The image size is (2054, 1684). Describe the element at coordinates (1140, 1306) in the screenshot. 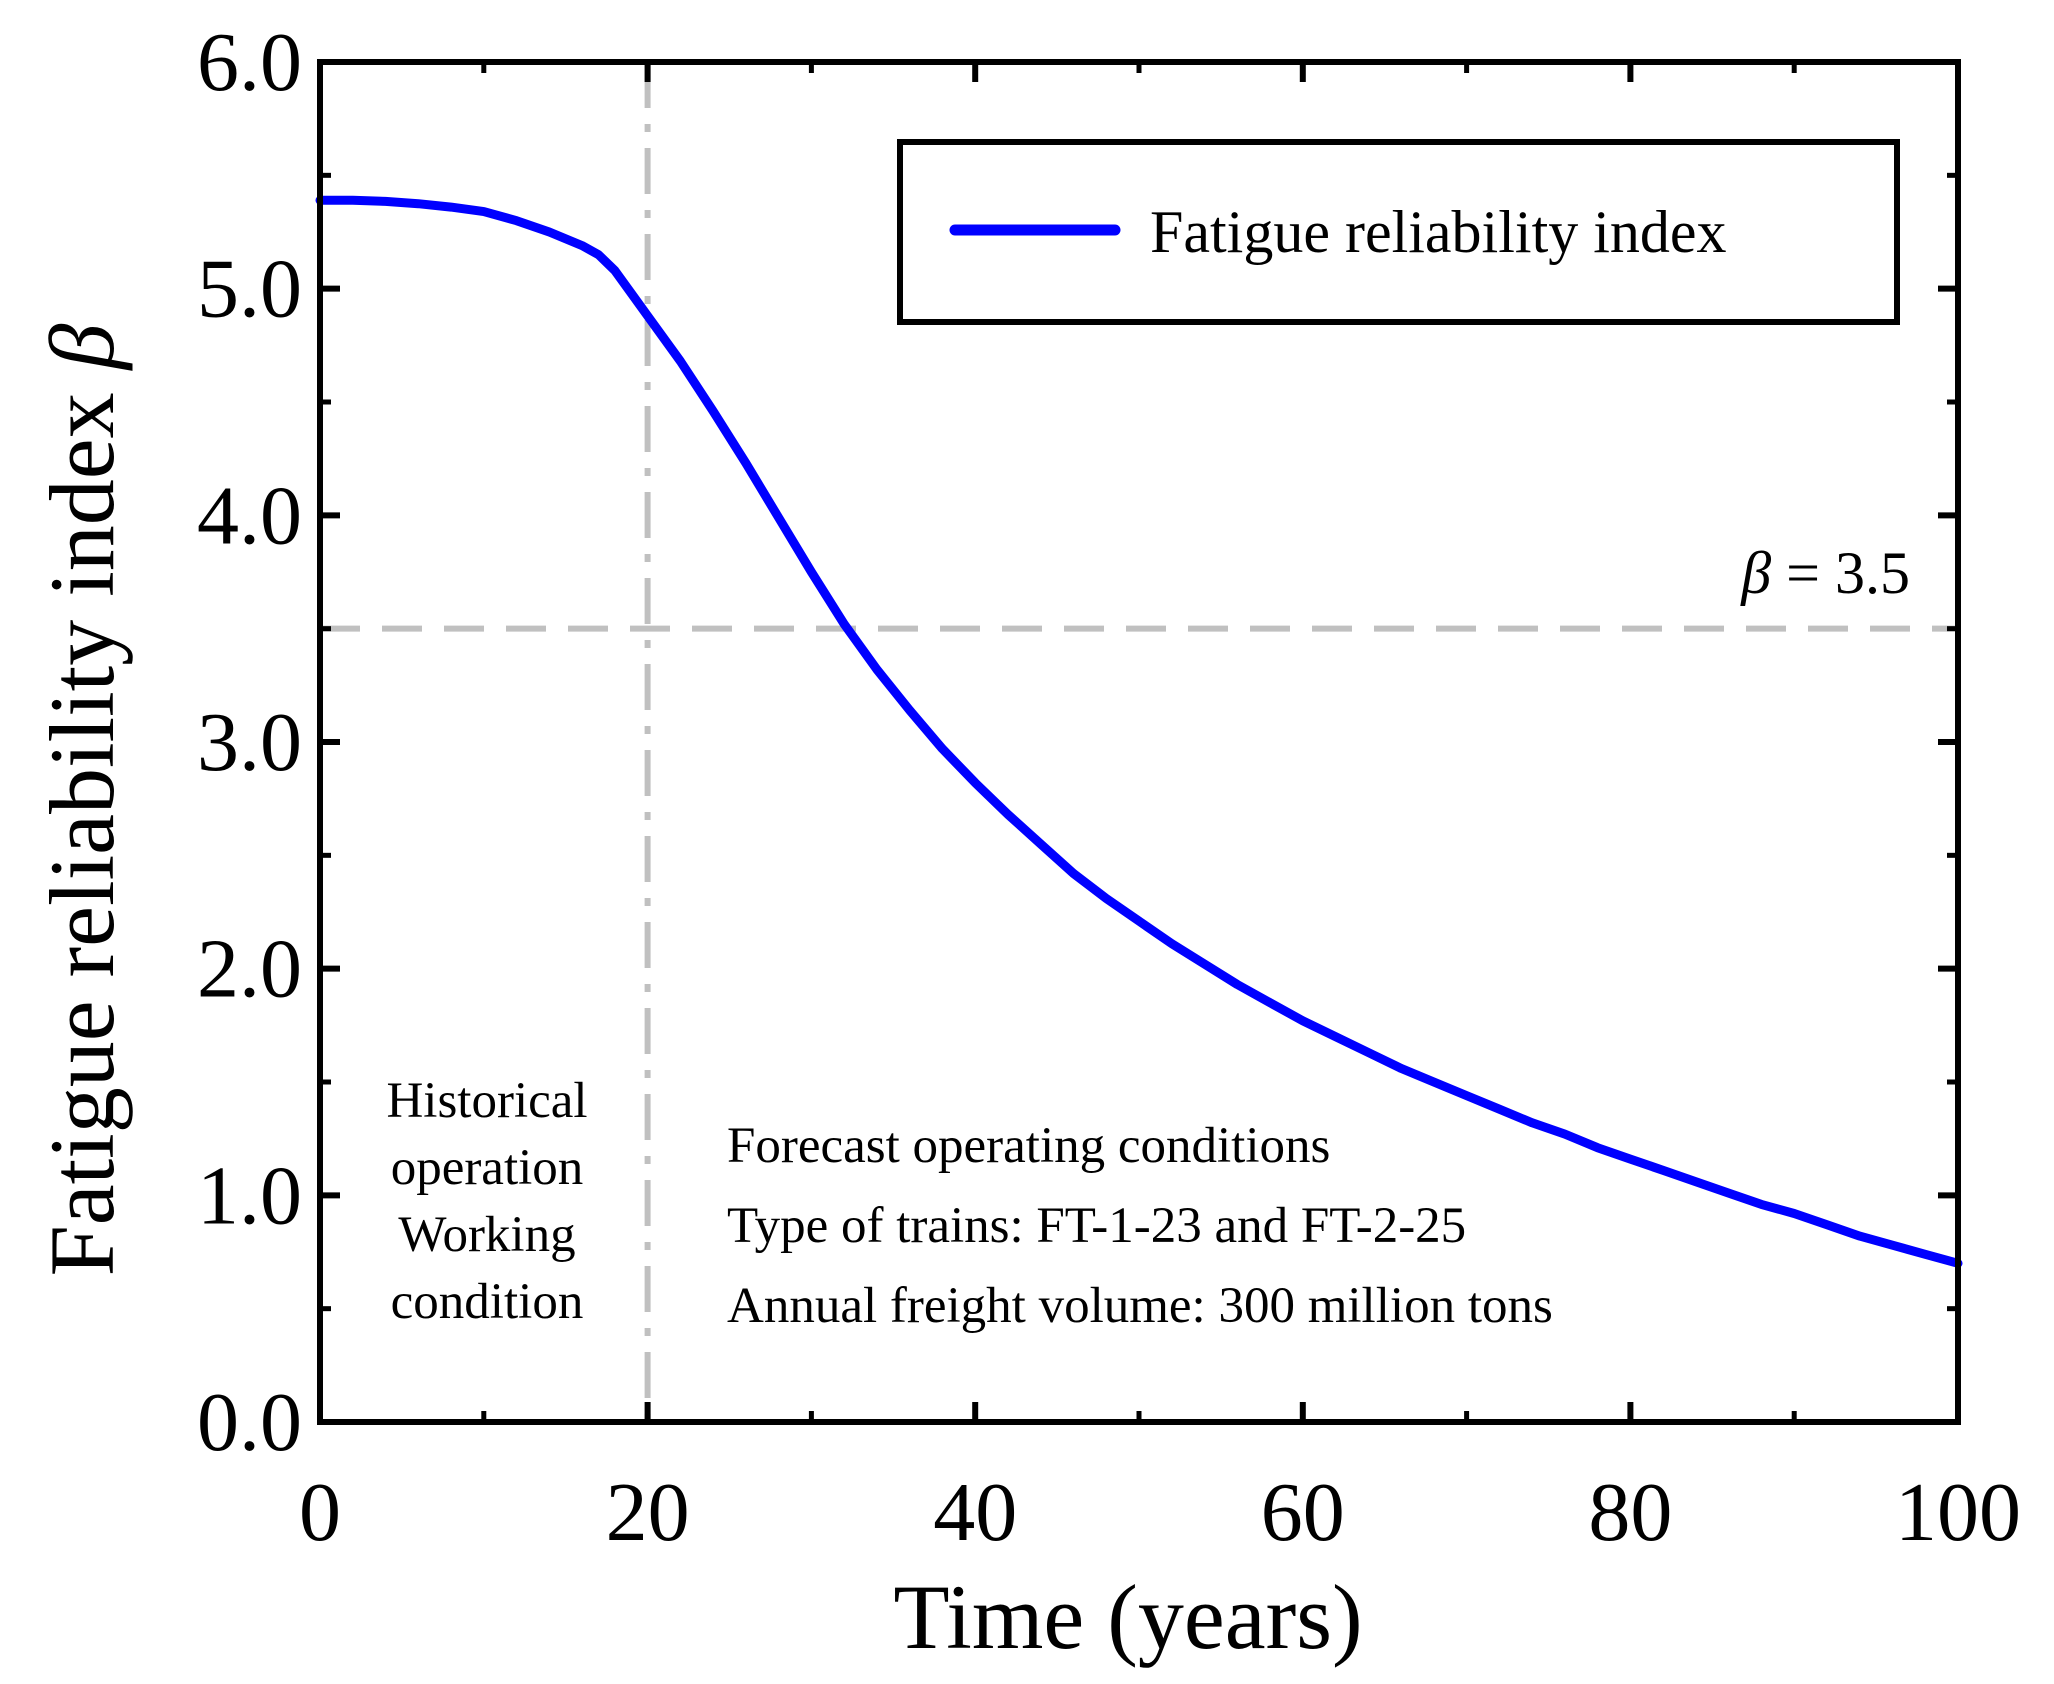

I see `forecast-annotation-line: Annual freight volume: 300 million tons` at that location.